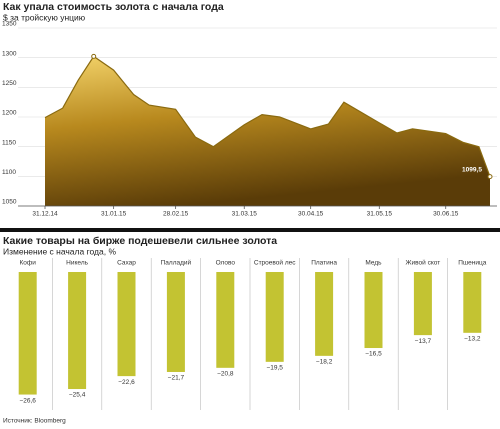 This screenshot has height=429, width=500. I want to click on x-tick-label: 31.03.15, so click(245, 214).